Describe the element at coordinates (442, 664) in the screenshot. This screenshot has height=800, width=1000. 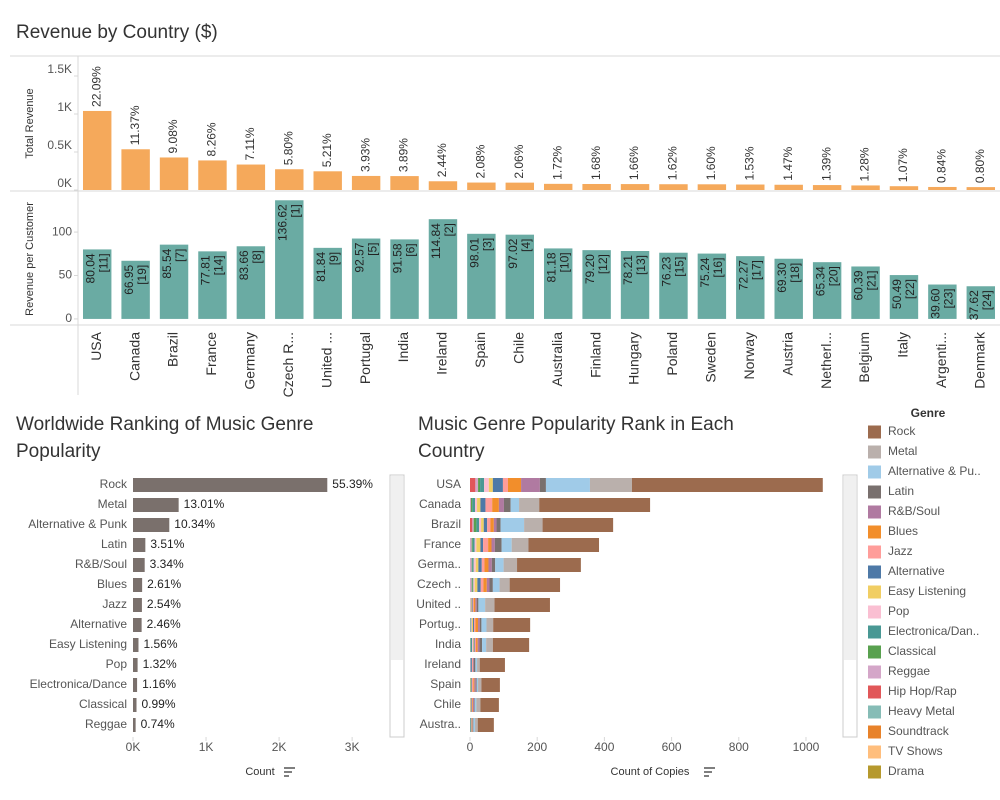
I see `y-tick-label: Ireland` at that location.